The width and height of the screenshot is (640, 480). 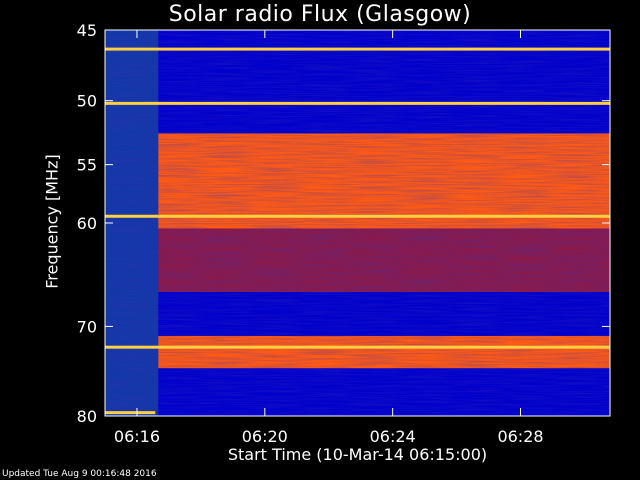 What do you see at coordinates (87, 101) in the screenshot?
I see `y-tick-label: 50` at bounding box center [87, 101].